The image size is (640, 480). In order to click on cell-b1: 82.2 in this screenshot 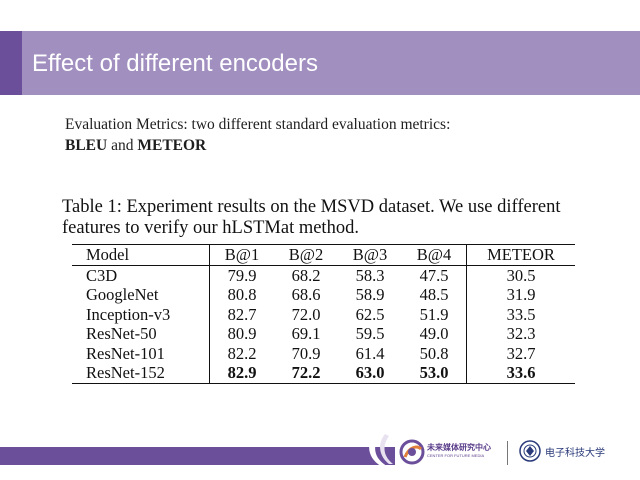, I will do `click(241, 353)`.